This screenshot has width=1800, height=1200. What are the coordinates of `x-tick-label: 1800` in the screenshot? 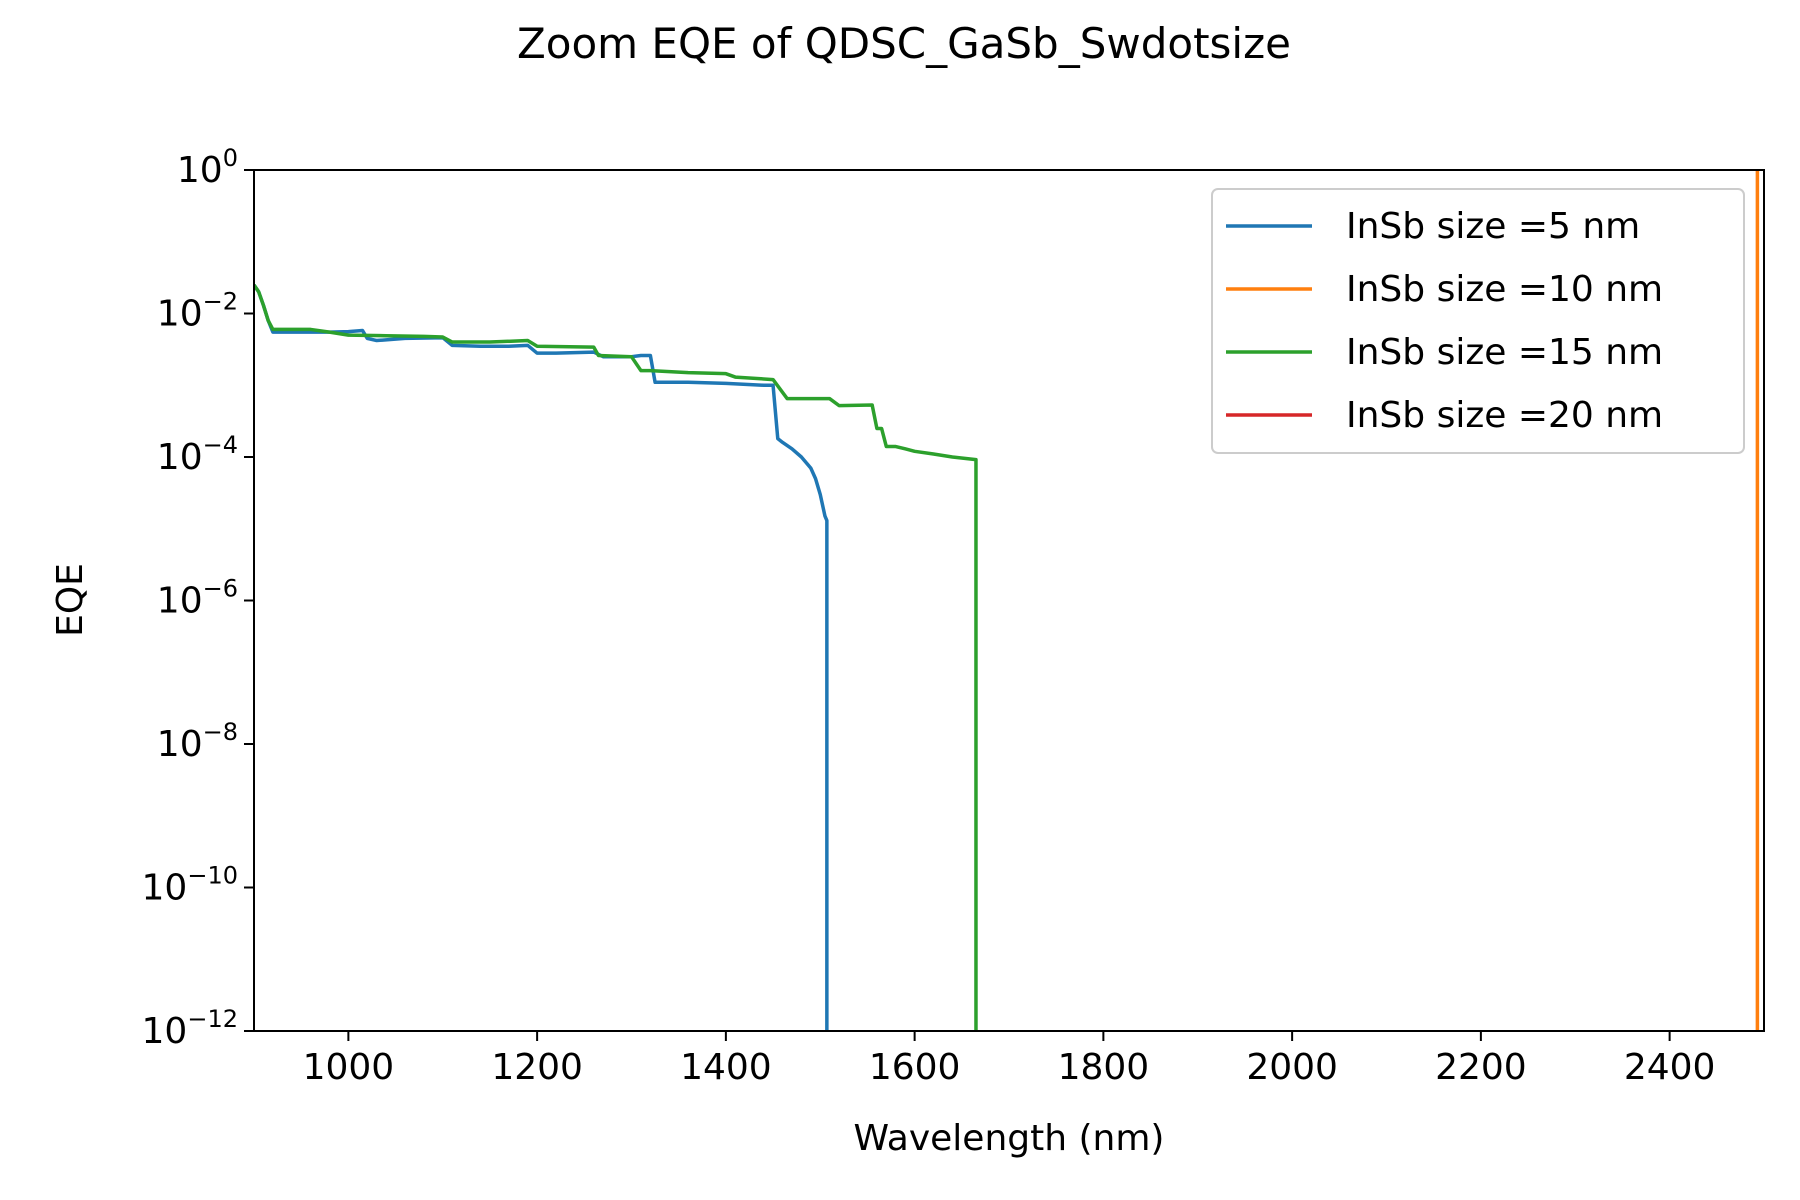 It's located at (1104, 1067).